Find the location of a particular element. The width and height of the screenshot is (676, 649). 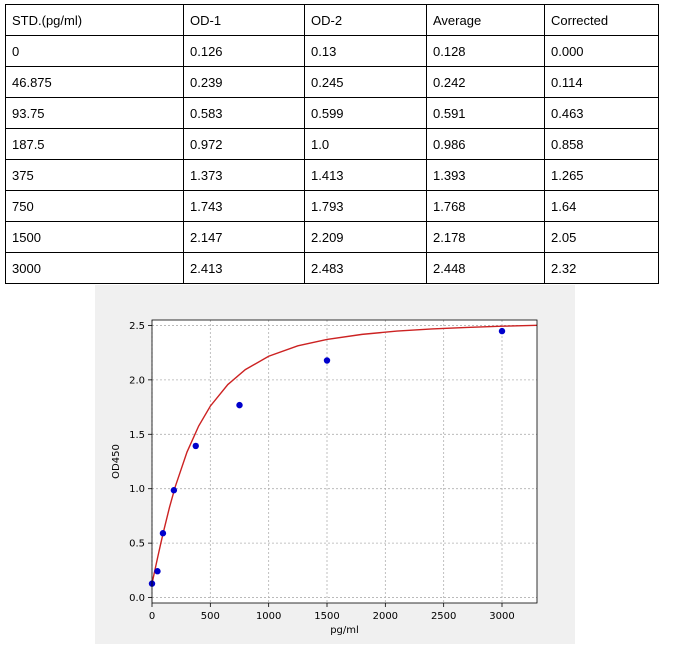

table-row: 1500 2.147 2.209 2.178 2.05 is located at coordinates (332, 237).